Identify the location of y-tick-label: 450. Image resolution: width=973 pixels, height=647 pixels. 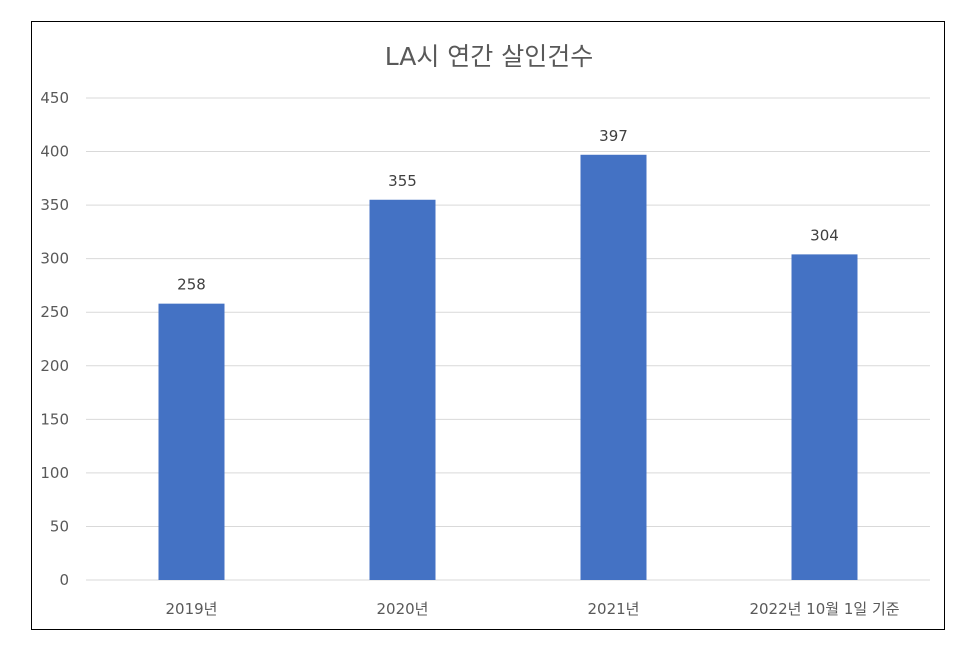
(54, 98).